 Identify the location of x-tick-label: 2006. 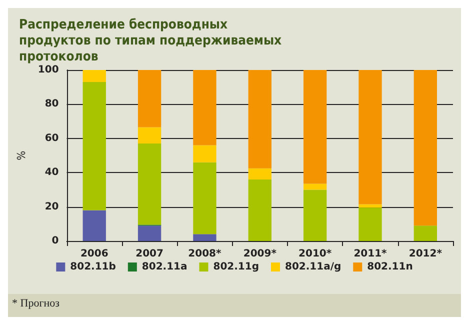
(94, 254).